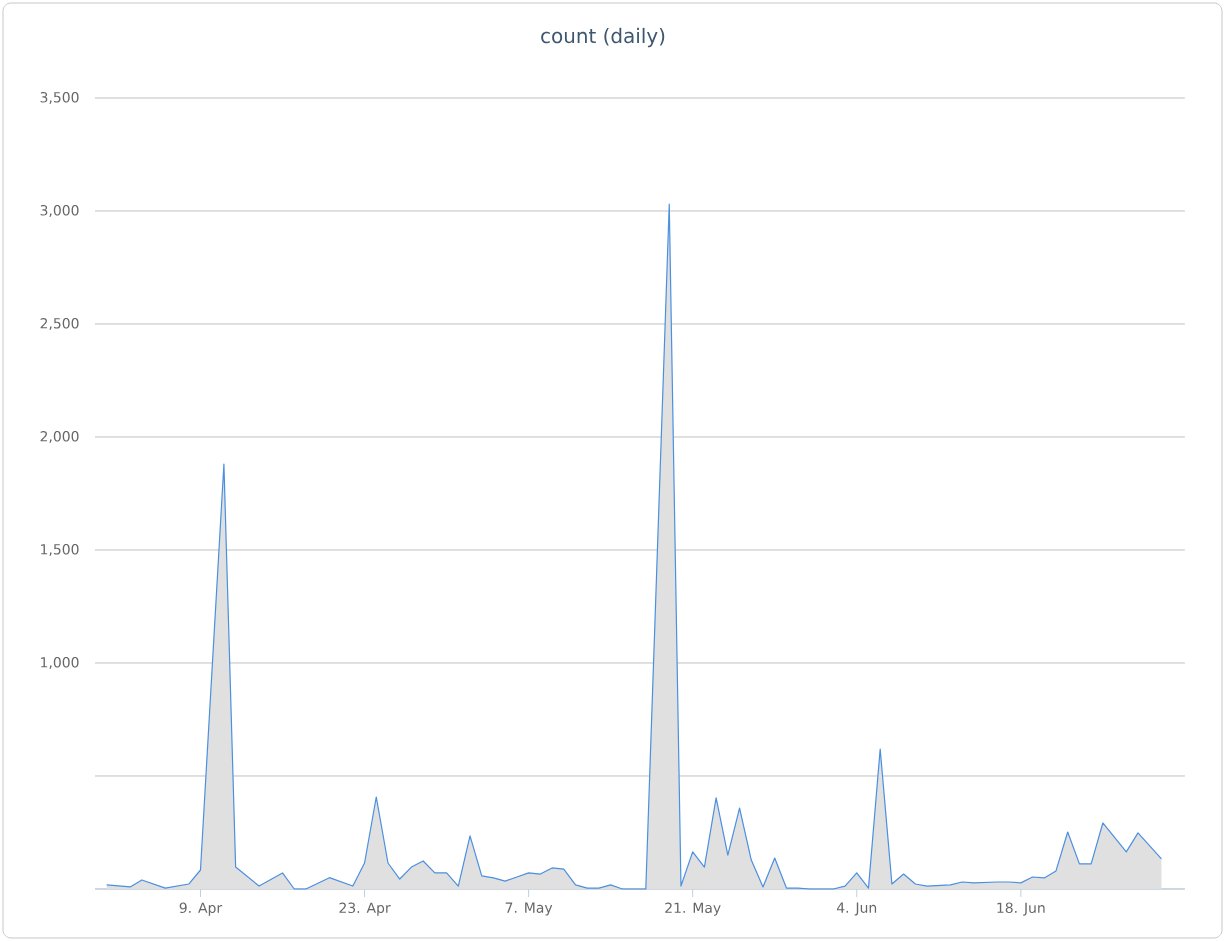  What do you see at coordinates (59, 210) in the screenshot?
I see `y-tick-label: 3,000` at bounding box center [59, 210].